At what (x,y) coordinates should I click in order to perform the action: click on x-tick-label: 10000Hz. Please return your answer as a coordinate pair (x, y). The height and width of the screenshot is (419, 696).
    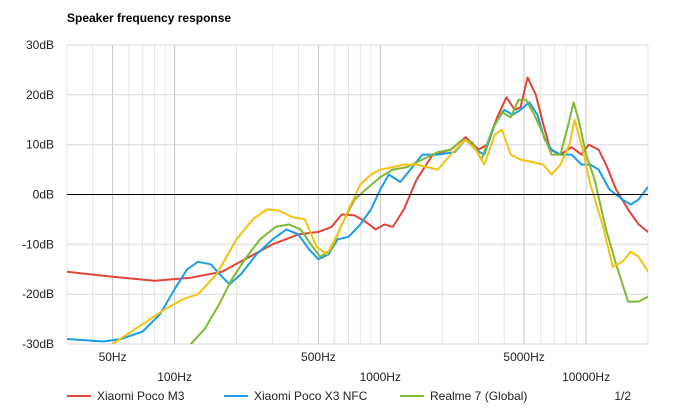
    Looking at the image, I should click on (586, 377).